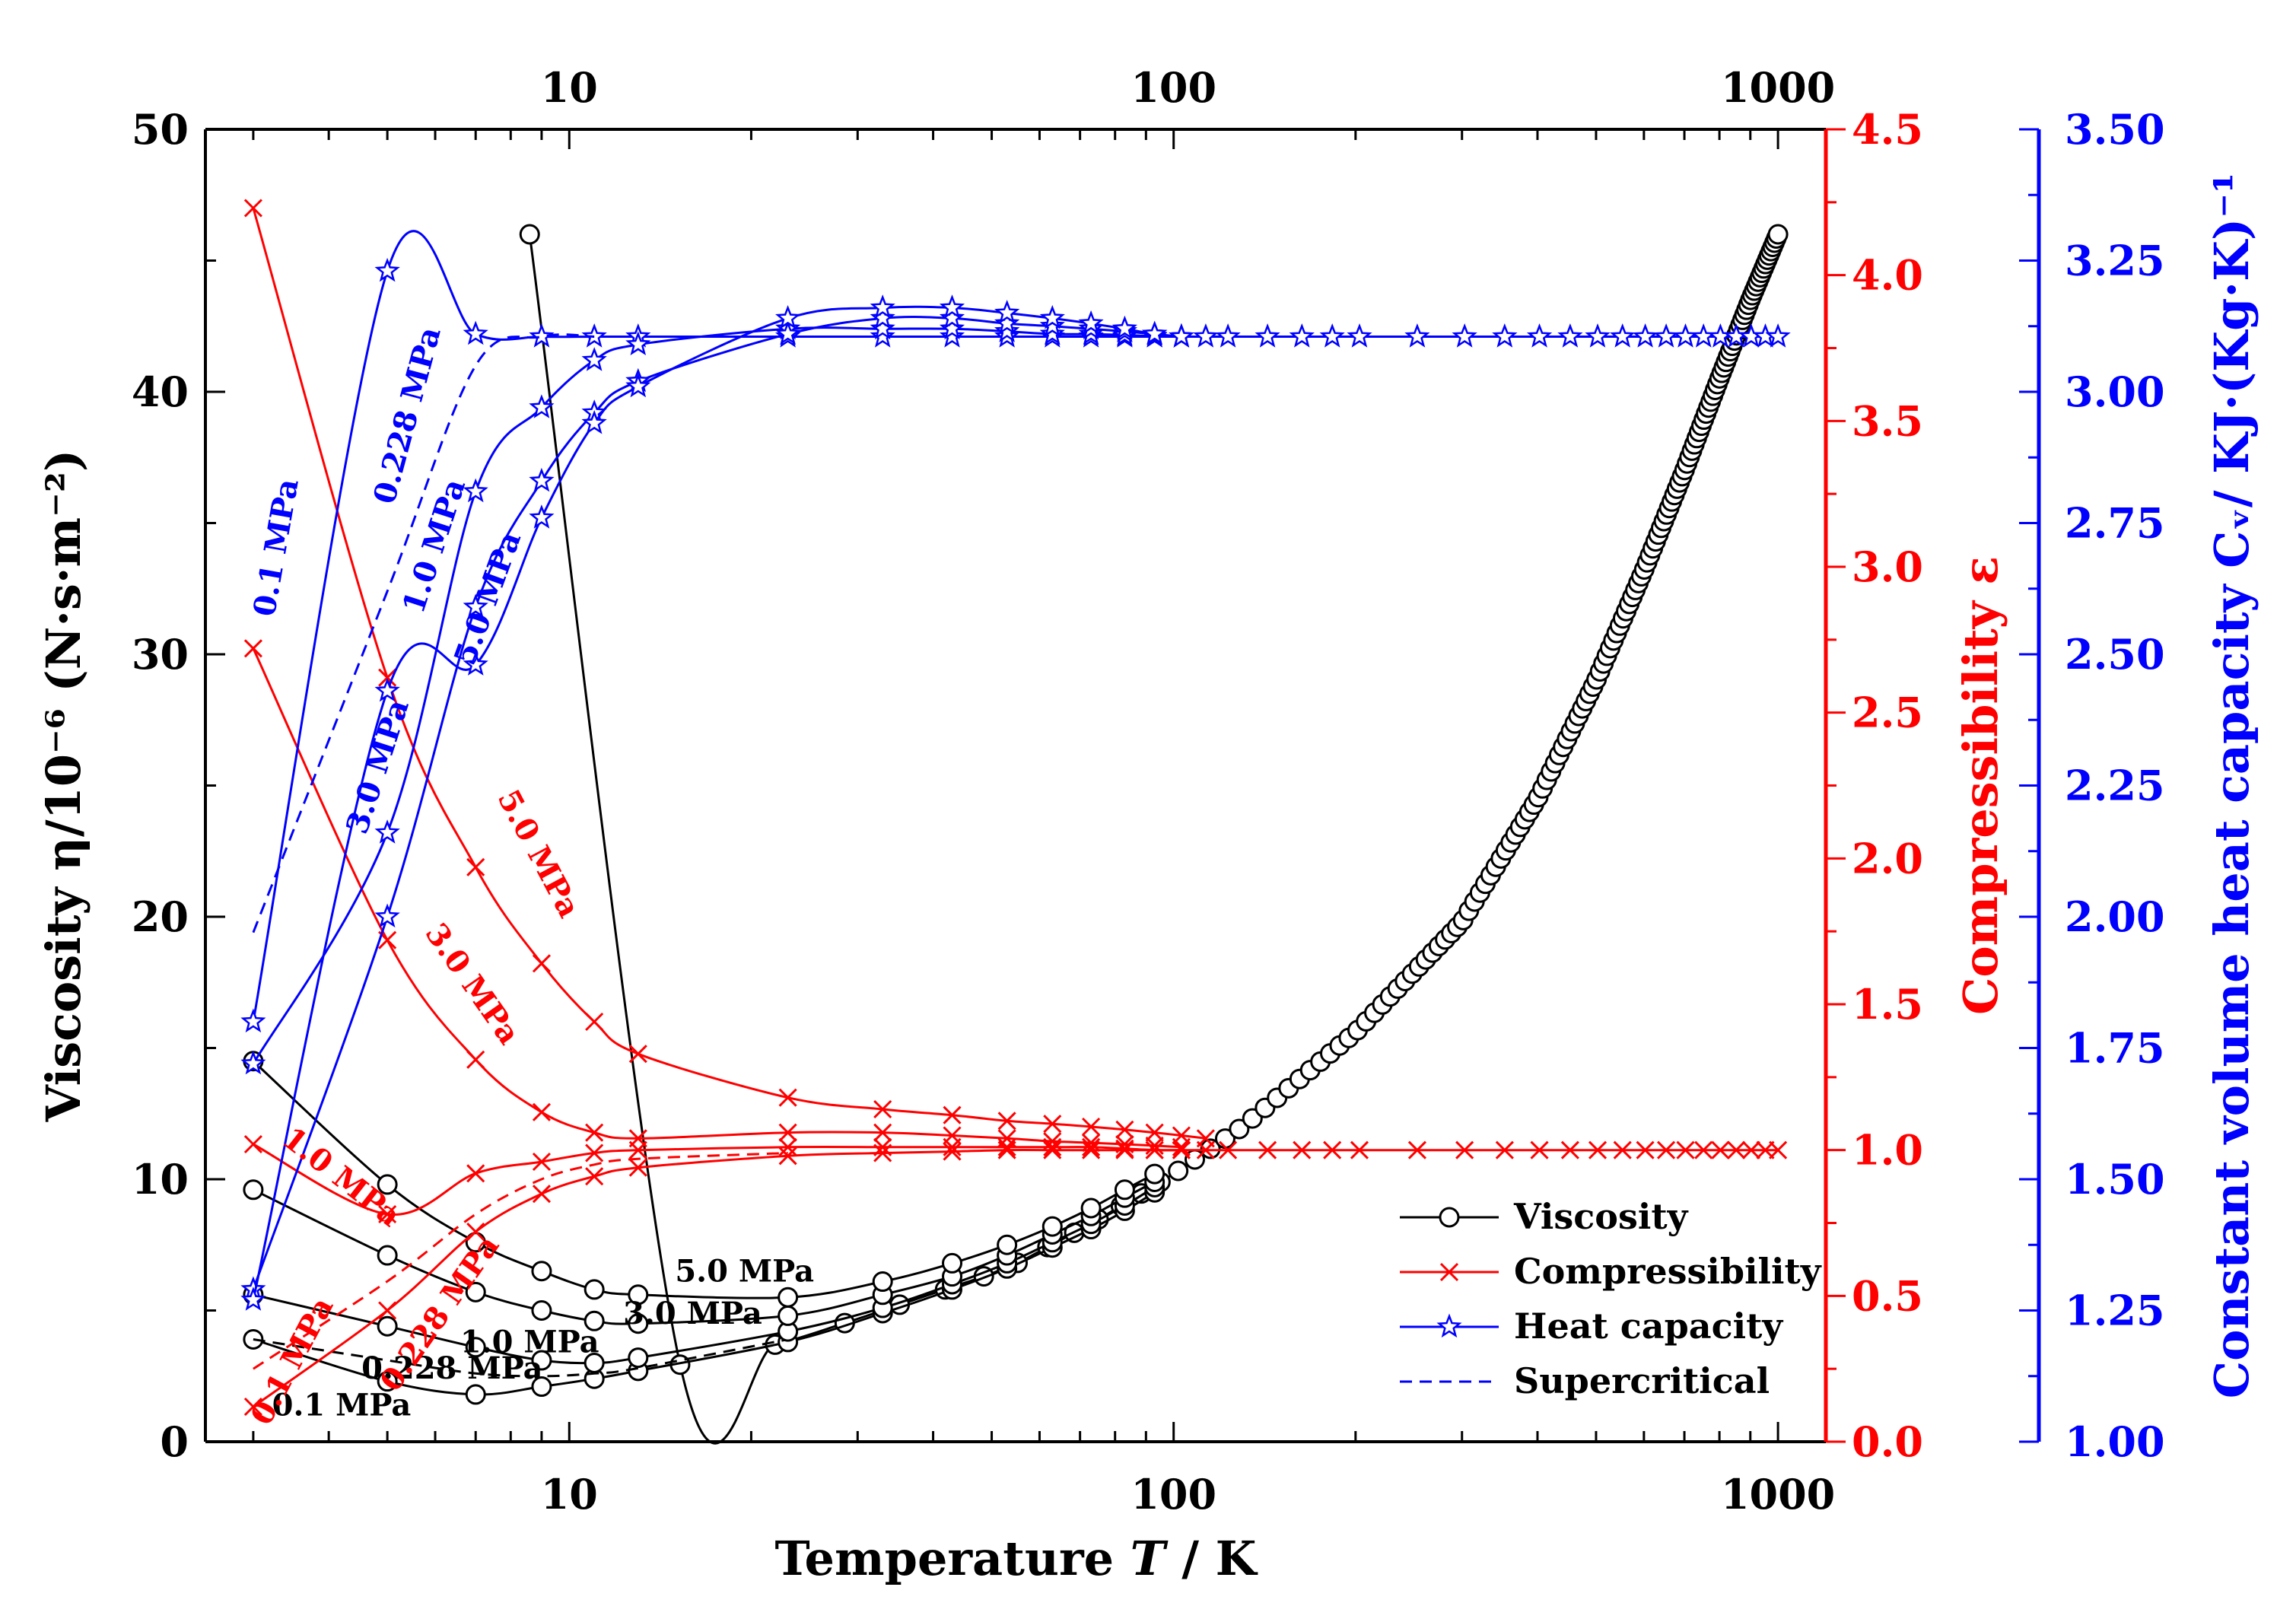  Describe the element at coordinates (2115, 523) in the screenshot. I see `y-right2-tick-label: 2.75` at that location.